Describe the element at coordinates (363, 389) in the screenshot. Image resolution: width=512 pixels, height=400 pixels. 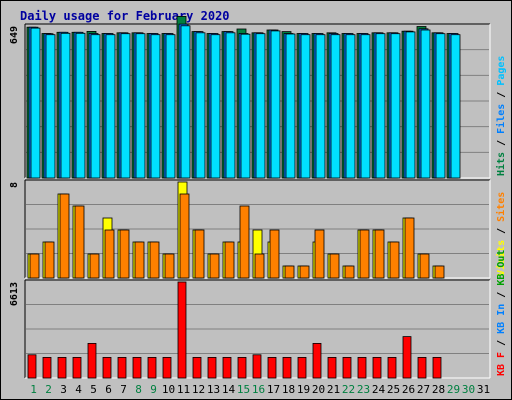
I see `x-tick-label-day-23: 23` at that location.